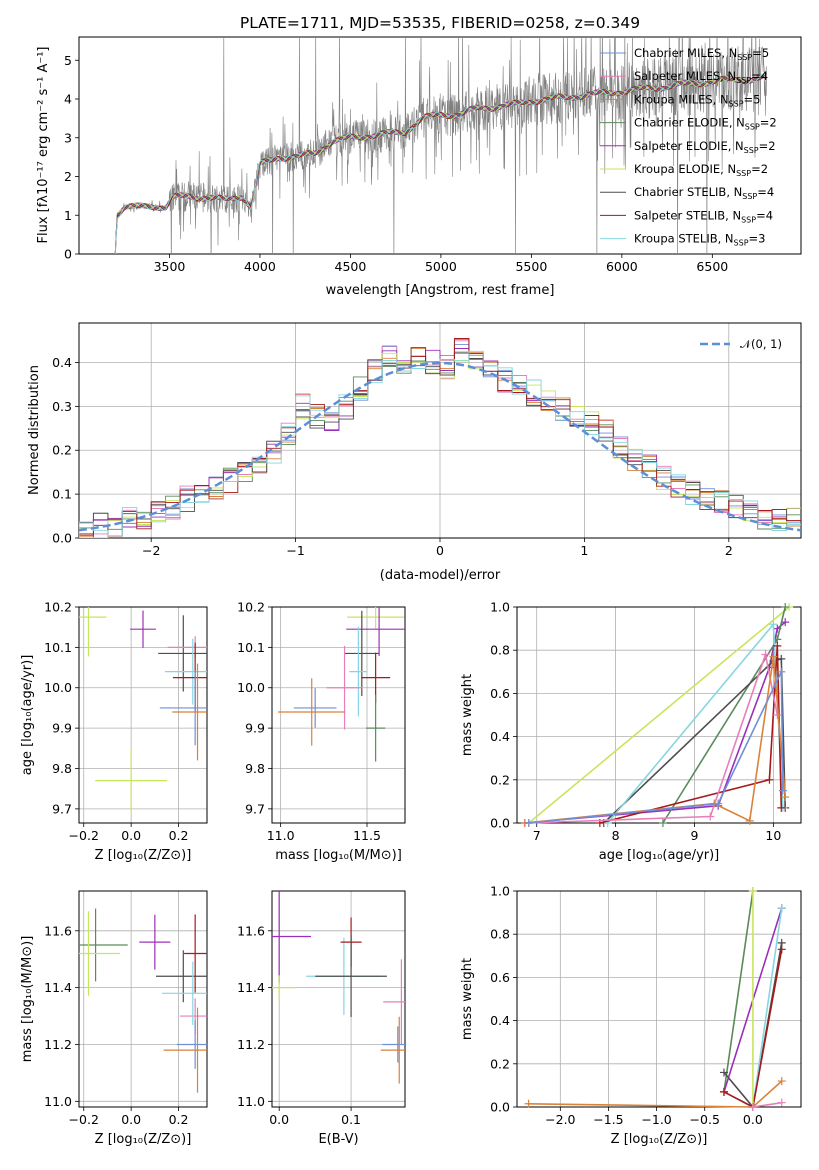 The width and height of the screenshot is (819, 1170). Describe the element at coordinates (68, 254) in the screenshot. I see `tick-label-y: 0` at that location.